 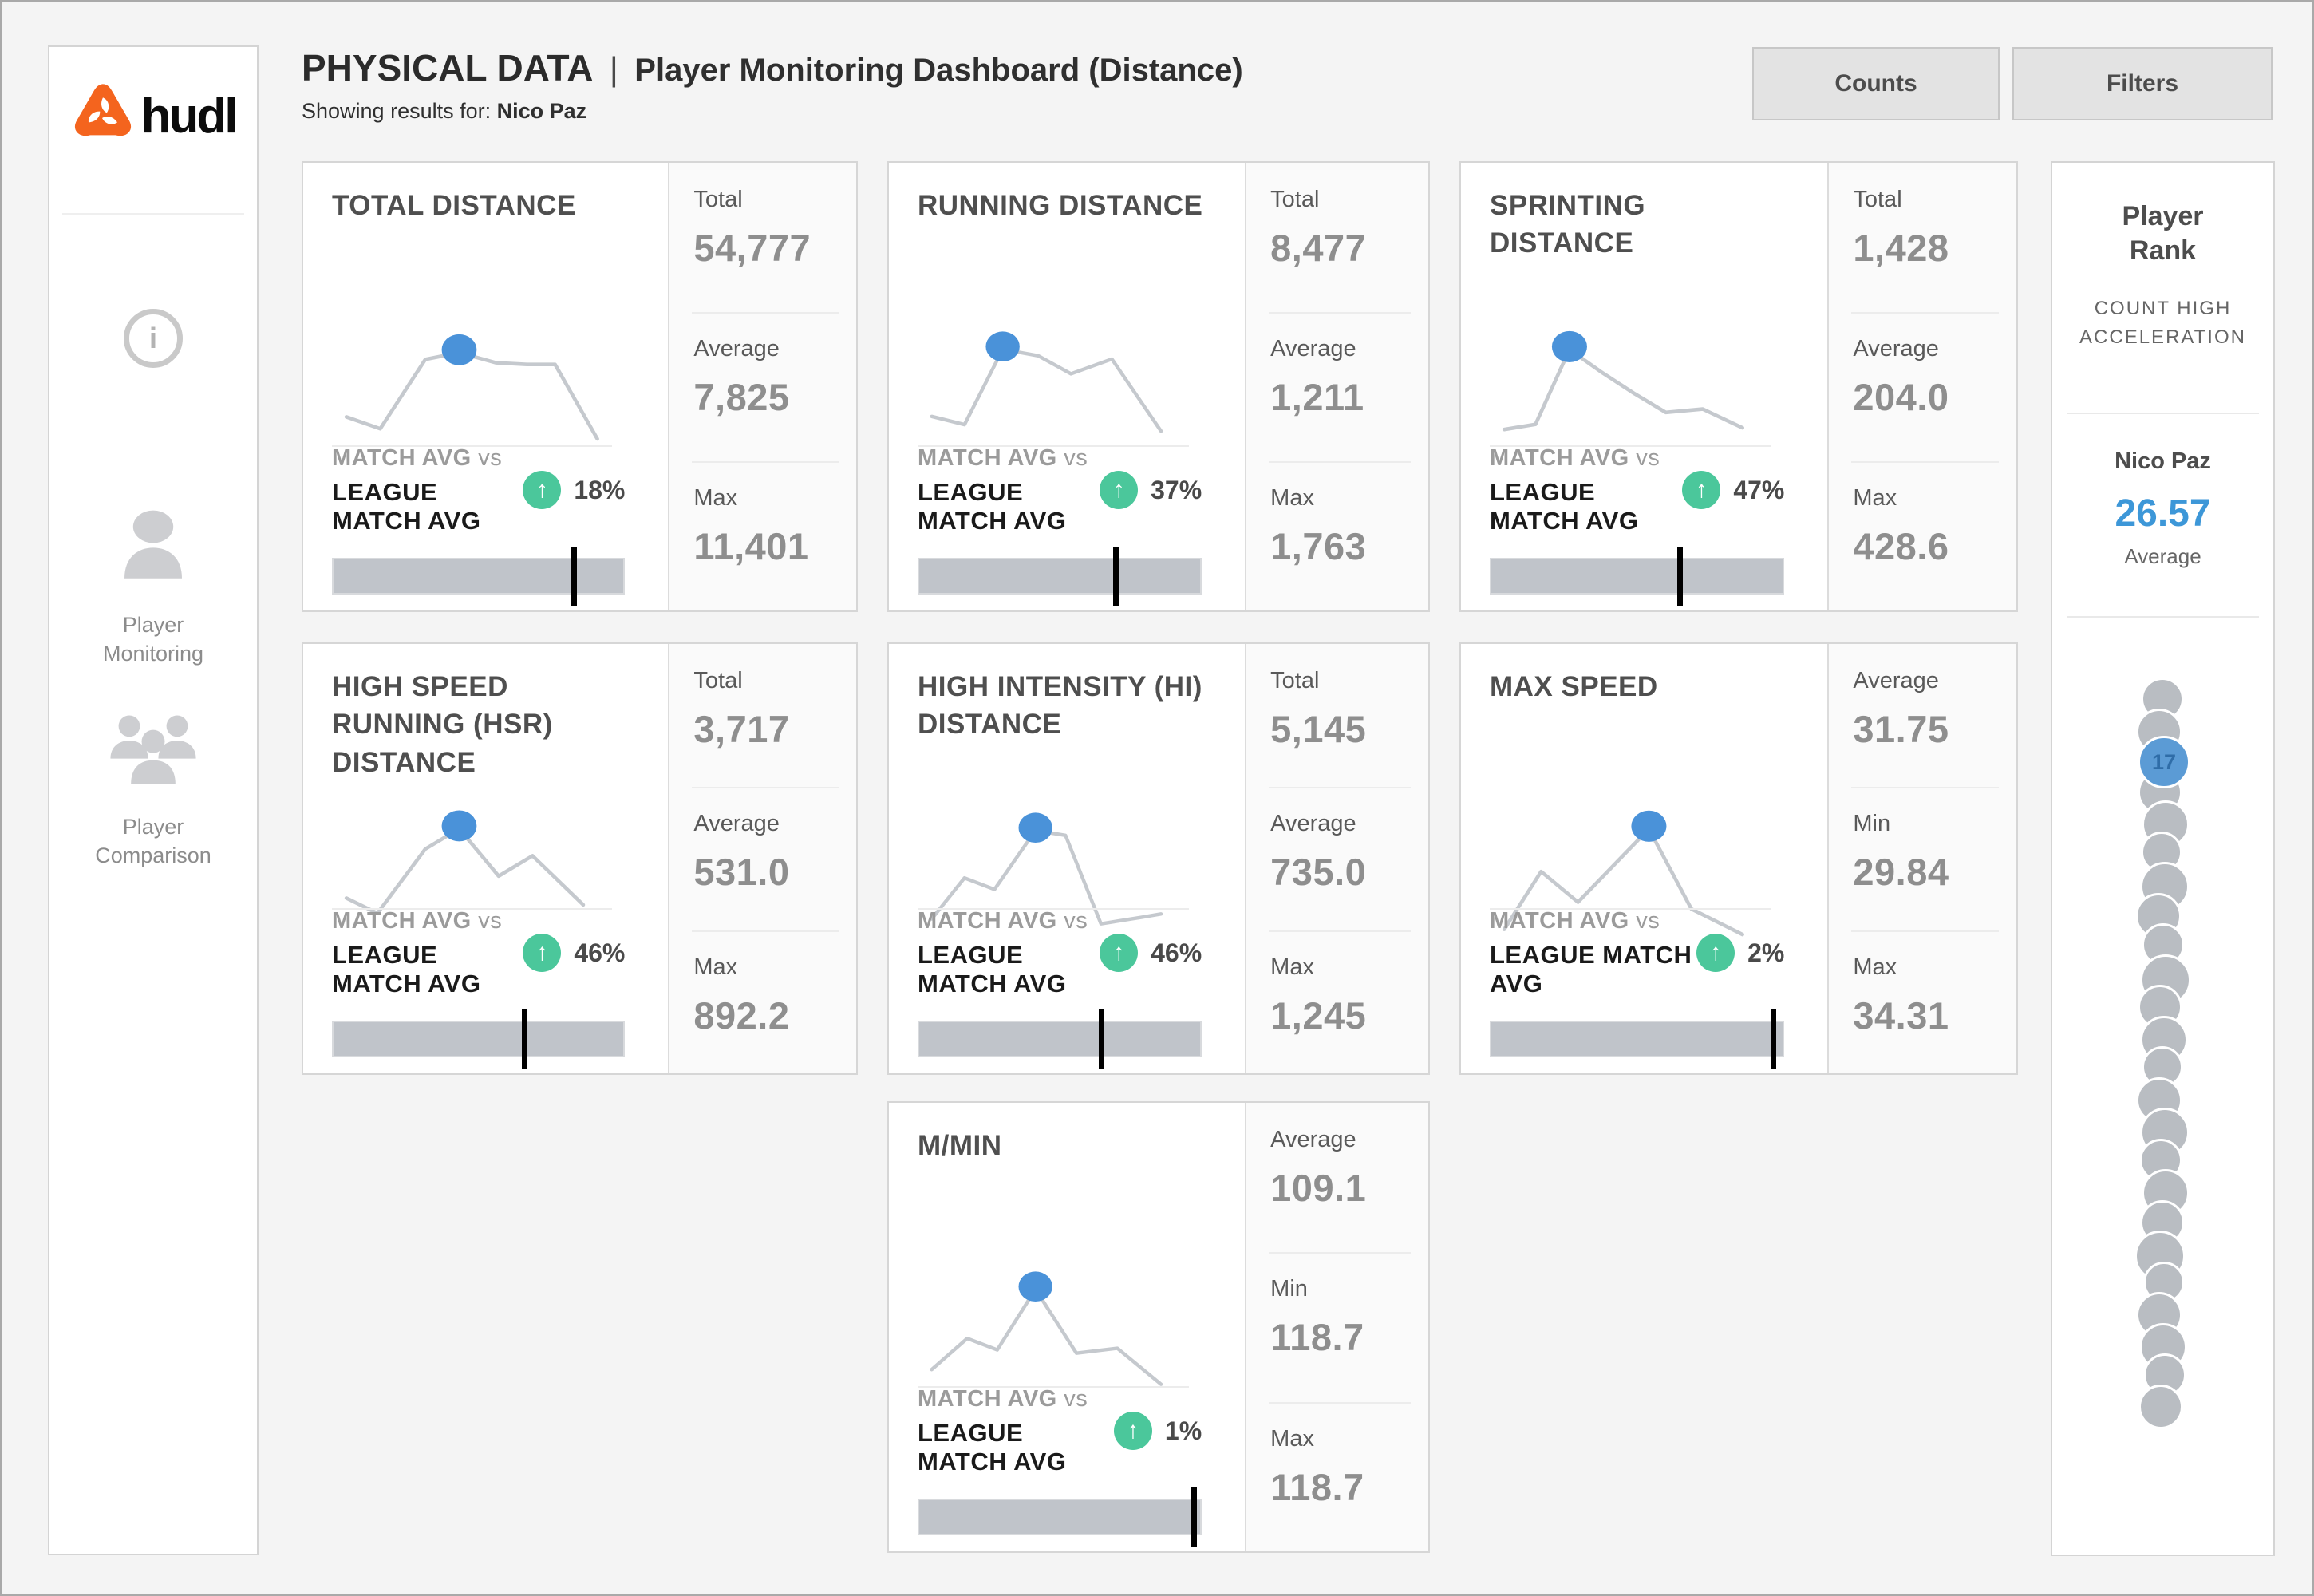 What do you see at coordinates (1289, 1289) in the screenshot?
I see `stat-label: Min` at bounding box center [1289, 1289].